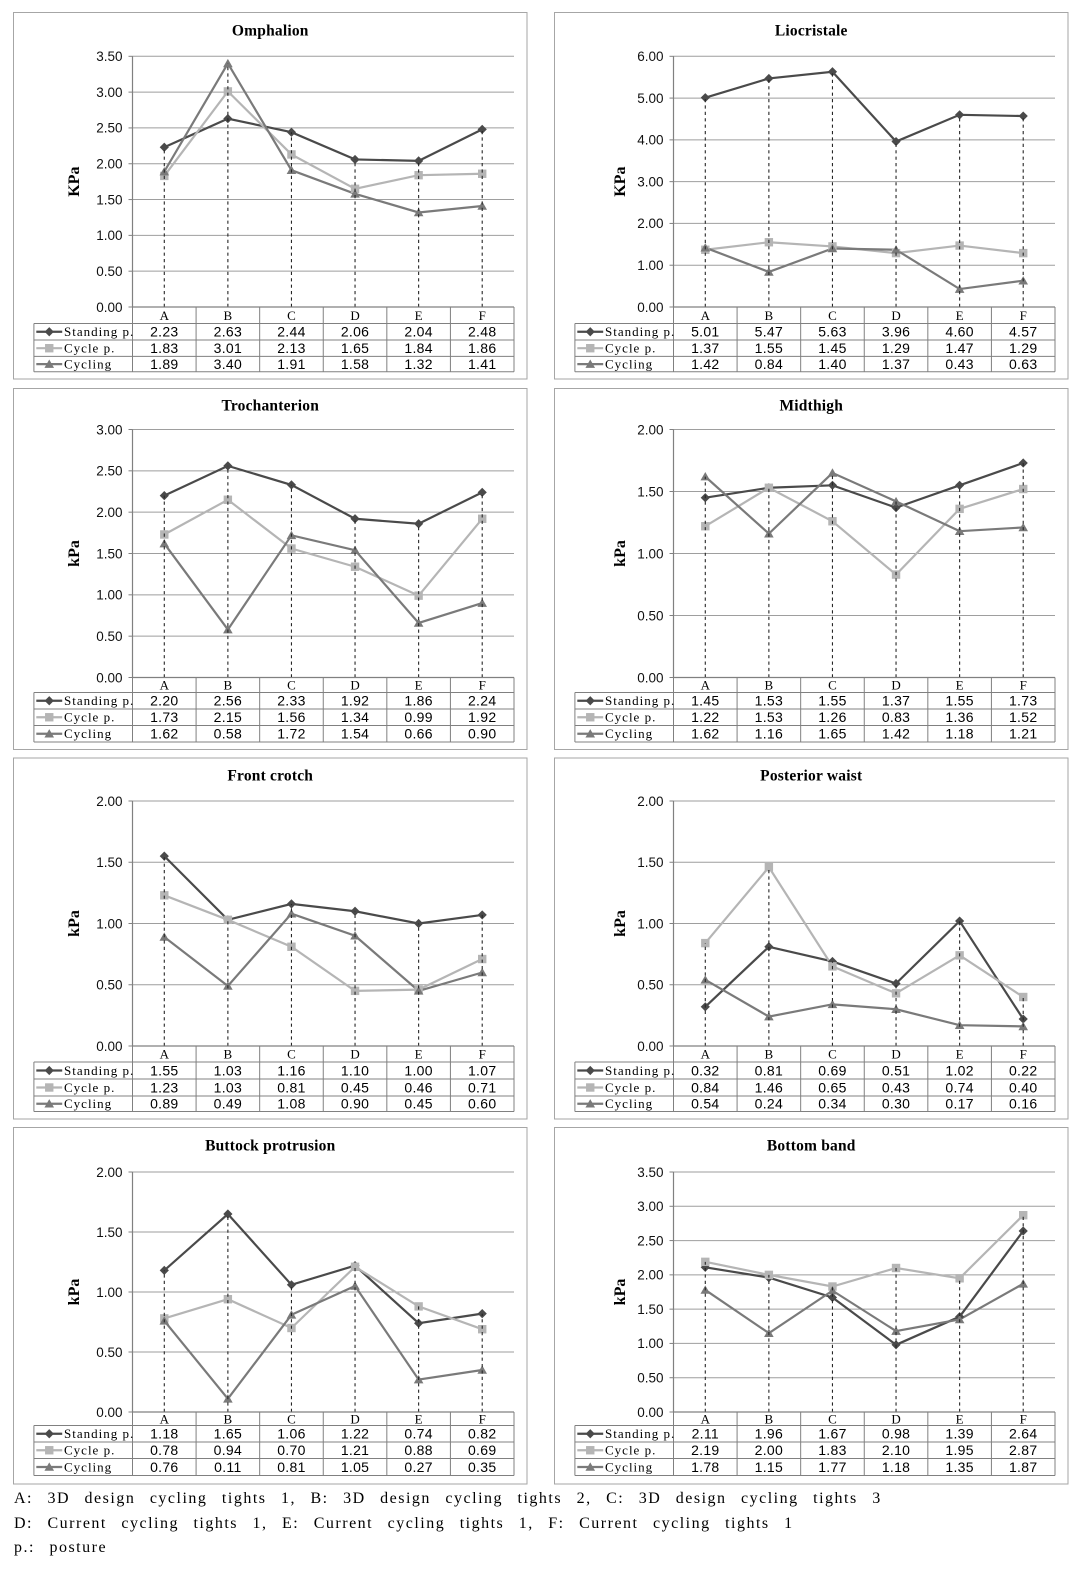  Describe the element at coordinates (74, 182) in the screenshot. I see `svg-text: KPa` at that location.